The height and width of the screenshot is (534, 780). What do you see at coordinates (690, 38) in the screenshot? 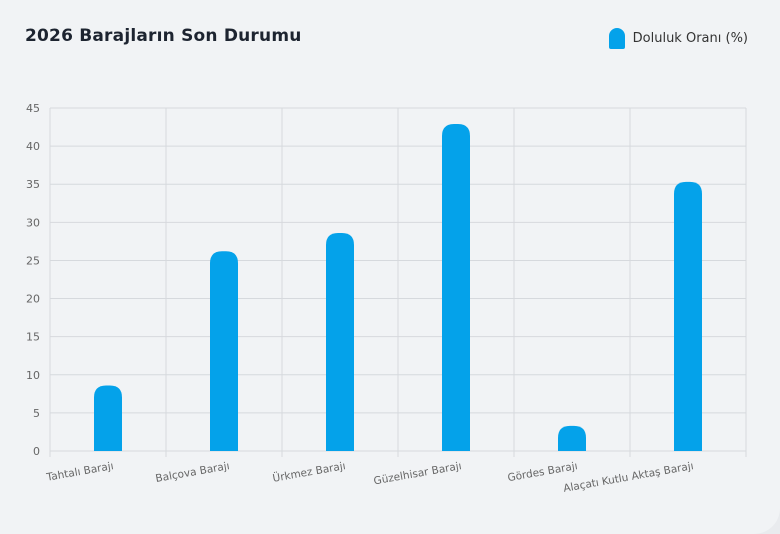
I see `legend-label: Doluluk Oranı (%)` at bounding box center [690, 38].